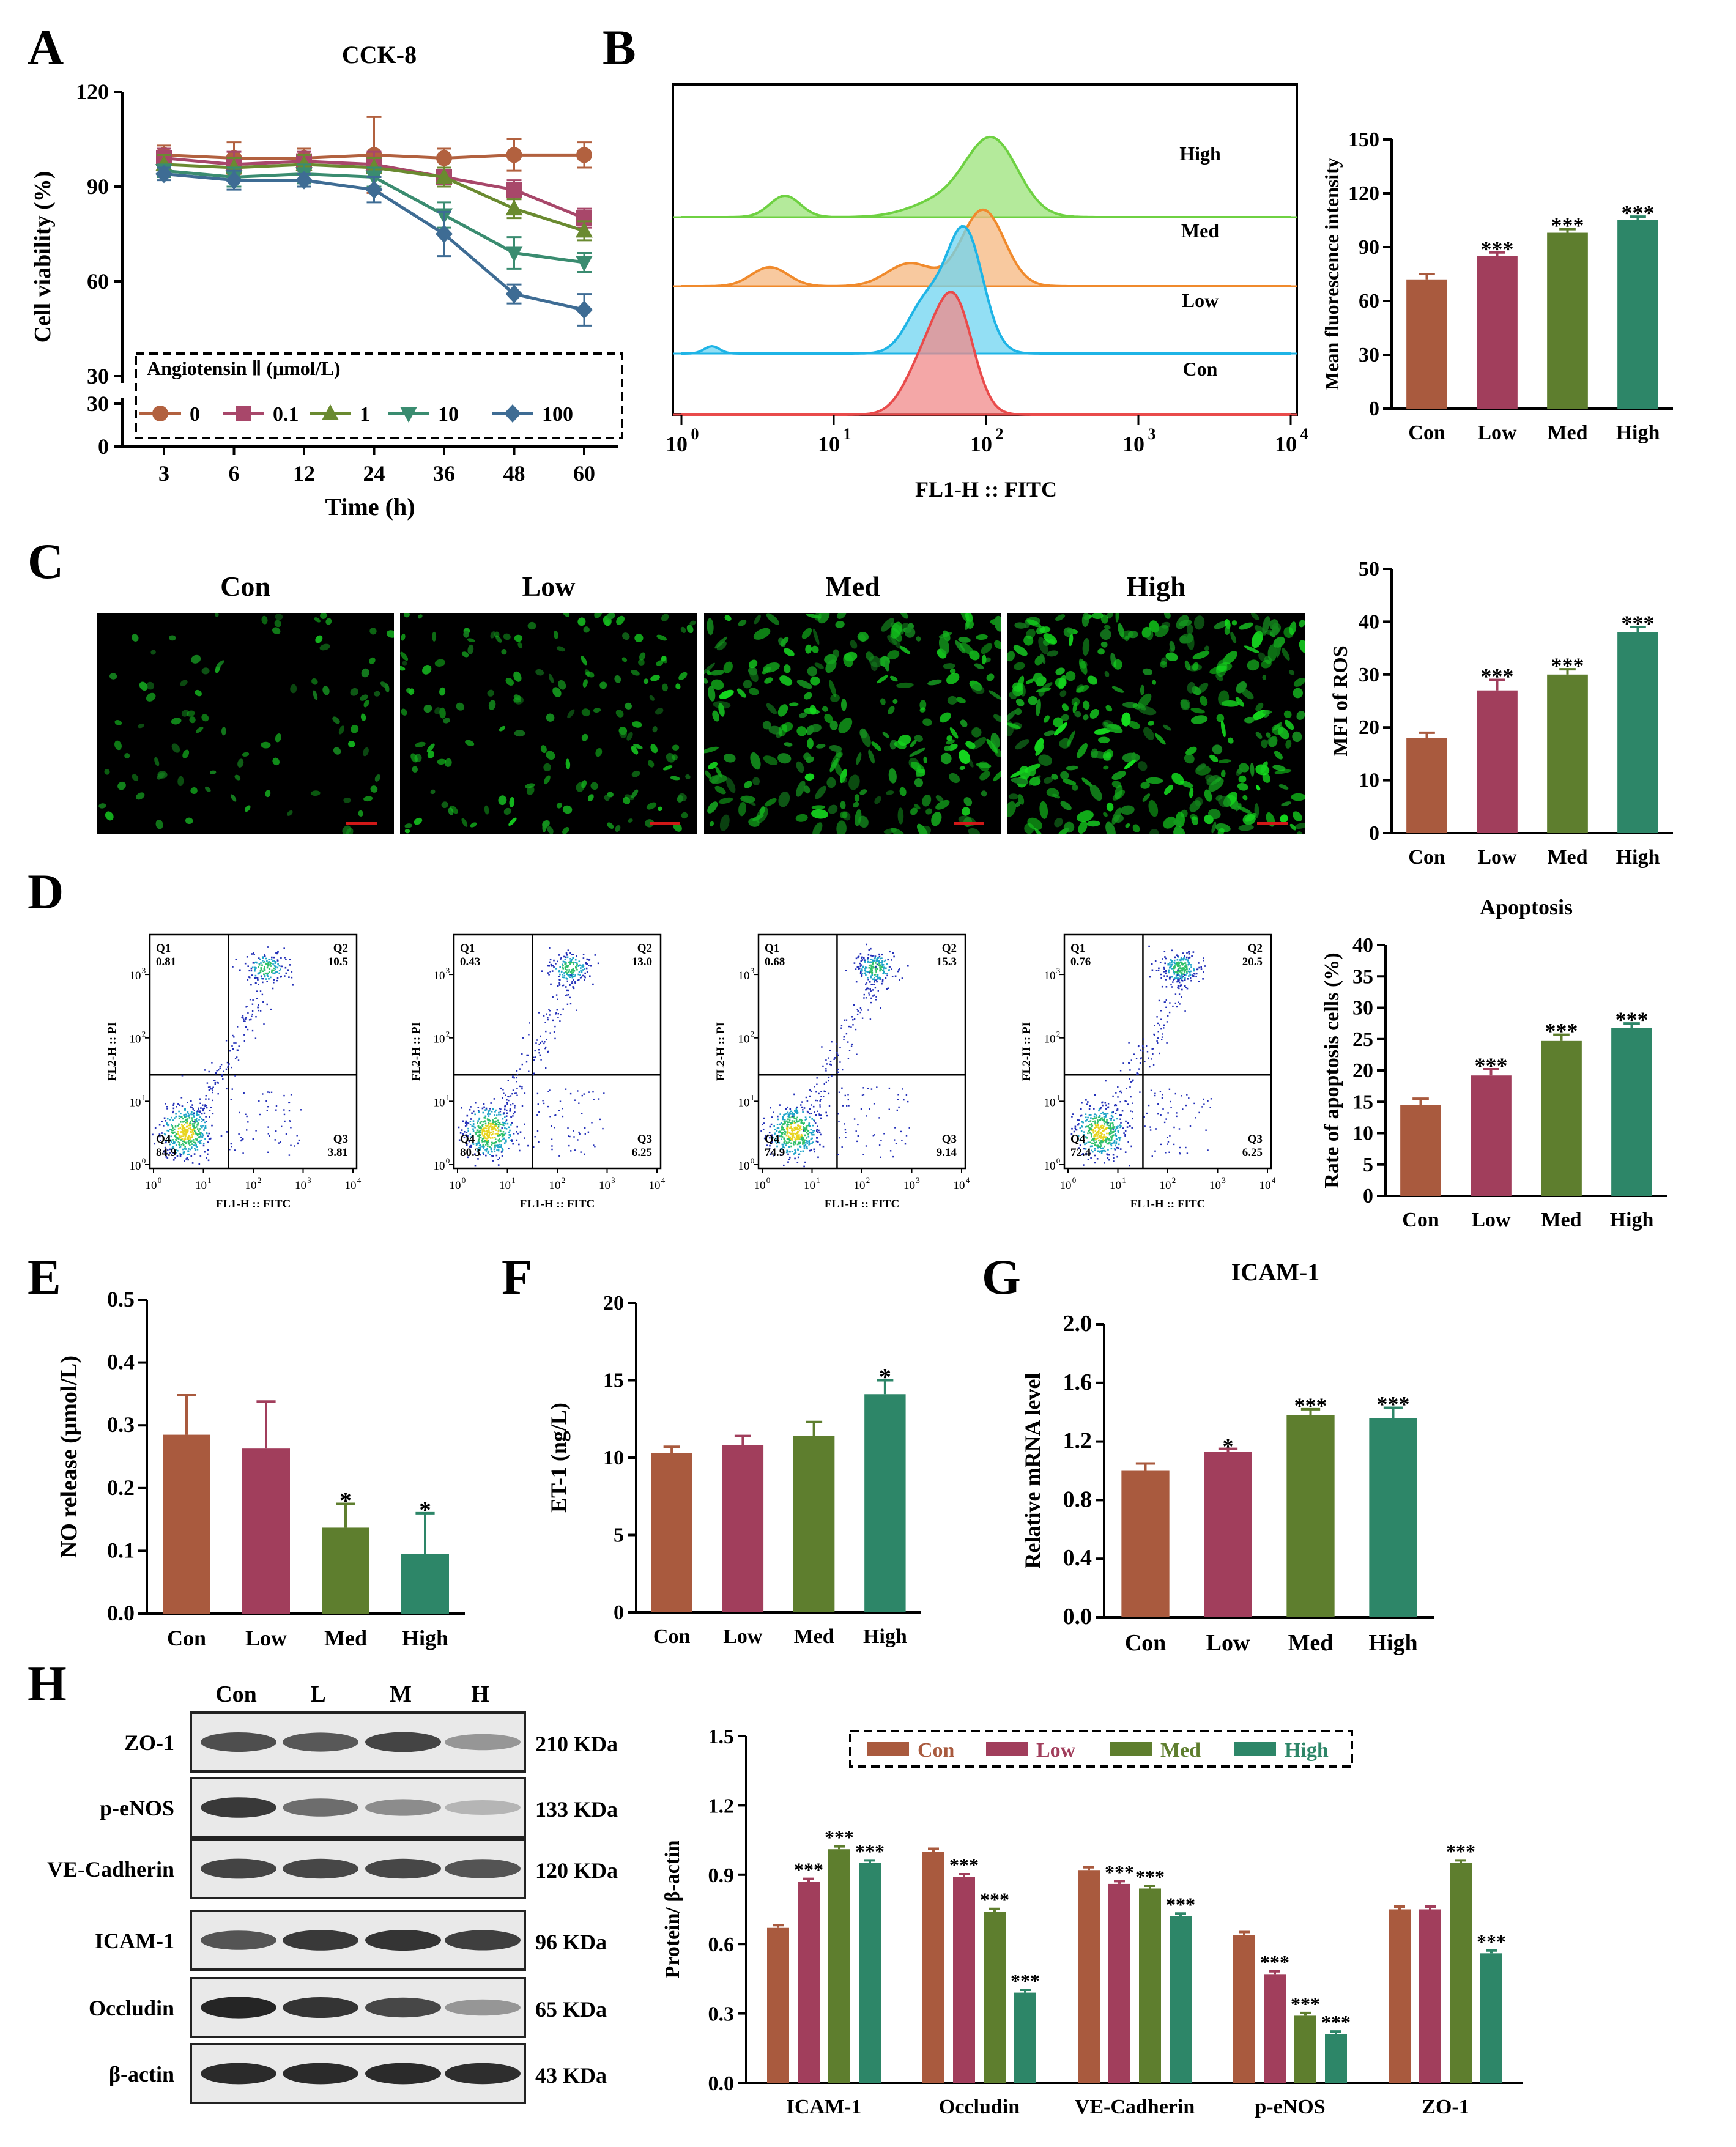 The width and height of the screenshot is (1736, 2147). I want to click on x-tick-label: 10, so click(981, 444).